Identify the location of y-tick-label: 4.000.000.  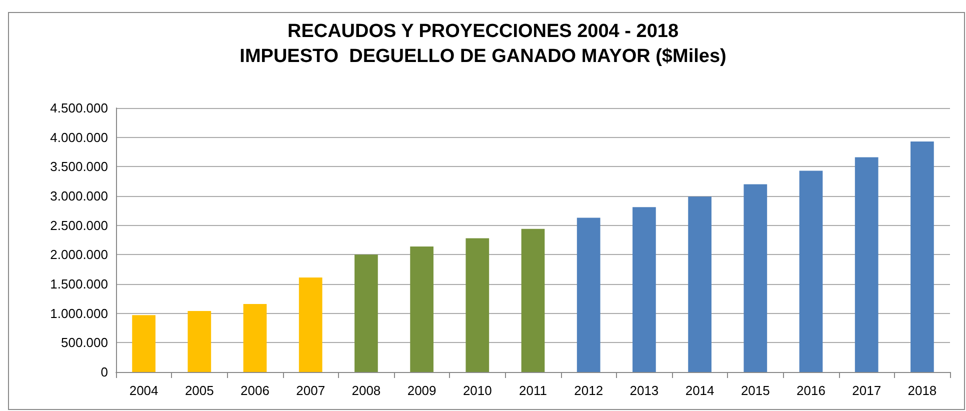
(79, 137).